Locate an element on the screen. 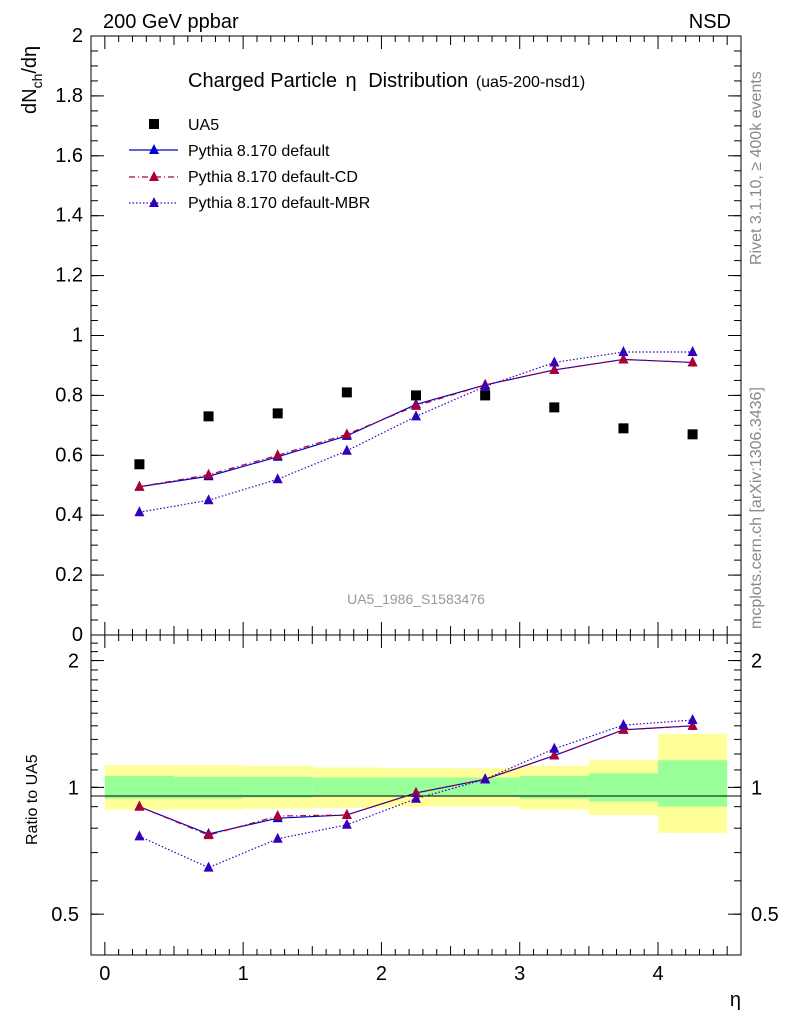 Image resolution: width=786 pixels, height=1024 pixels. main-ytick-label: 0 is located at coordinates (77, 635).